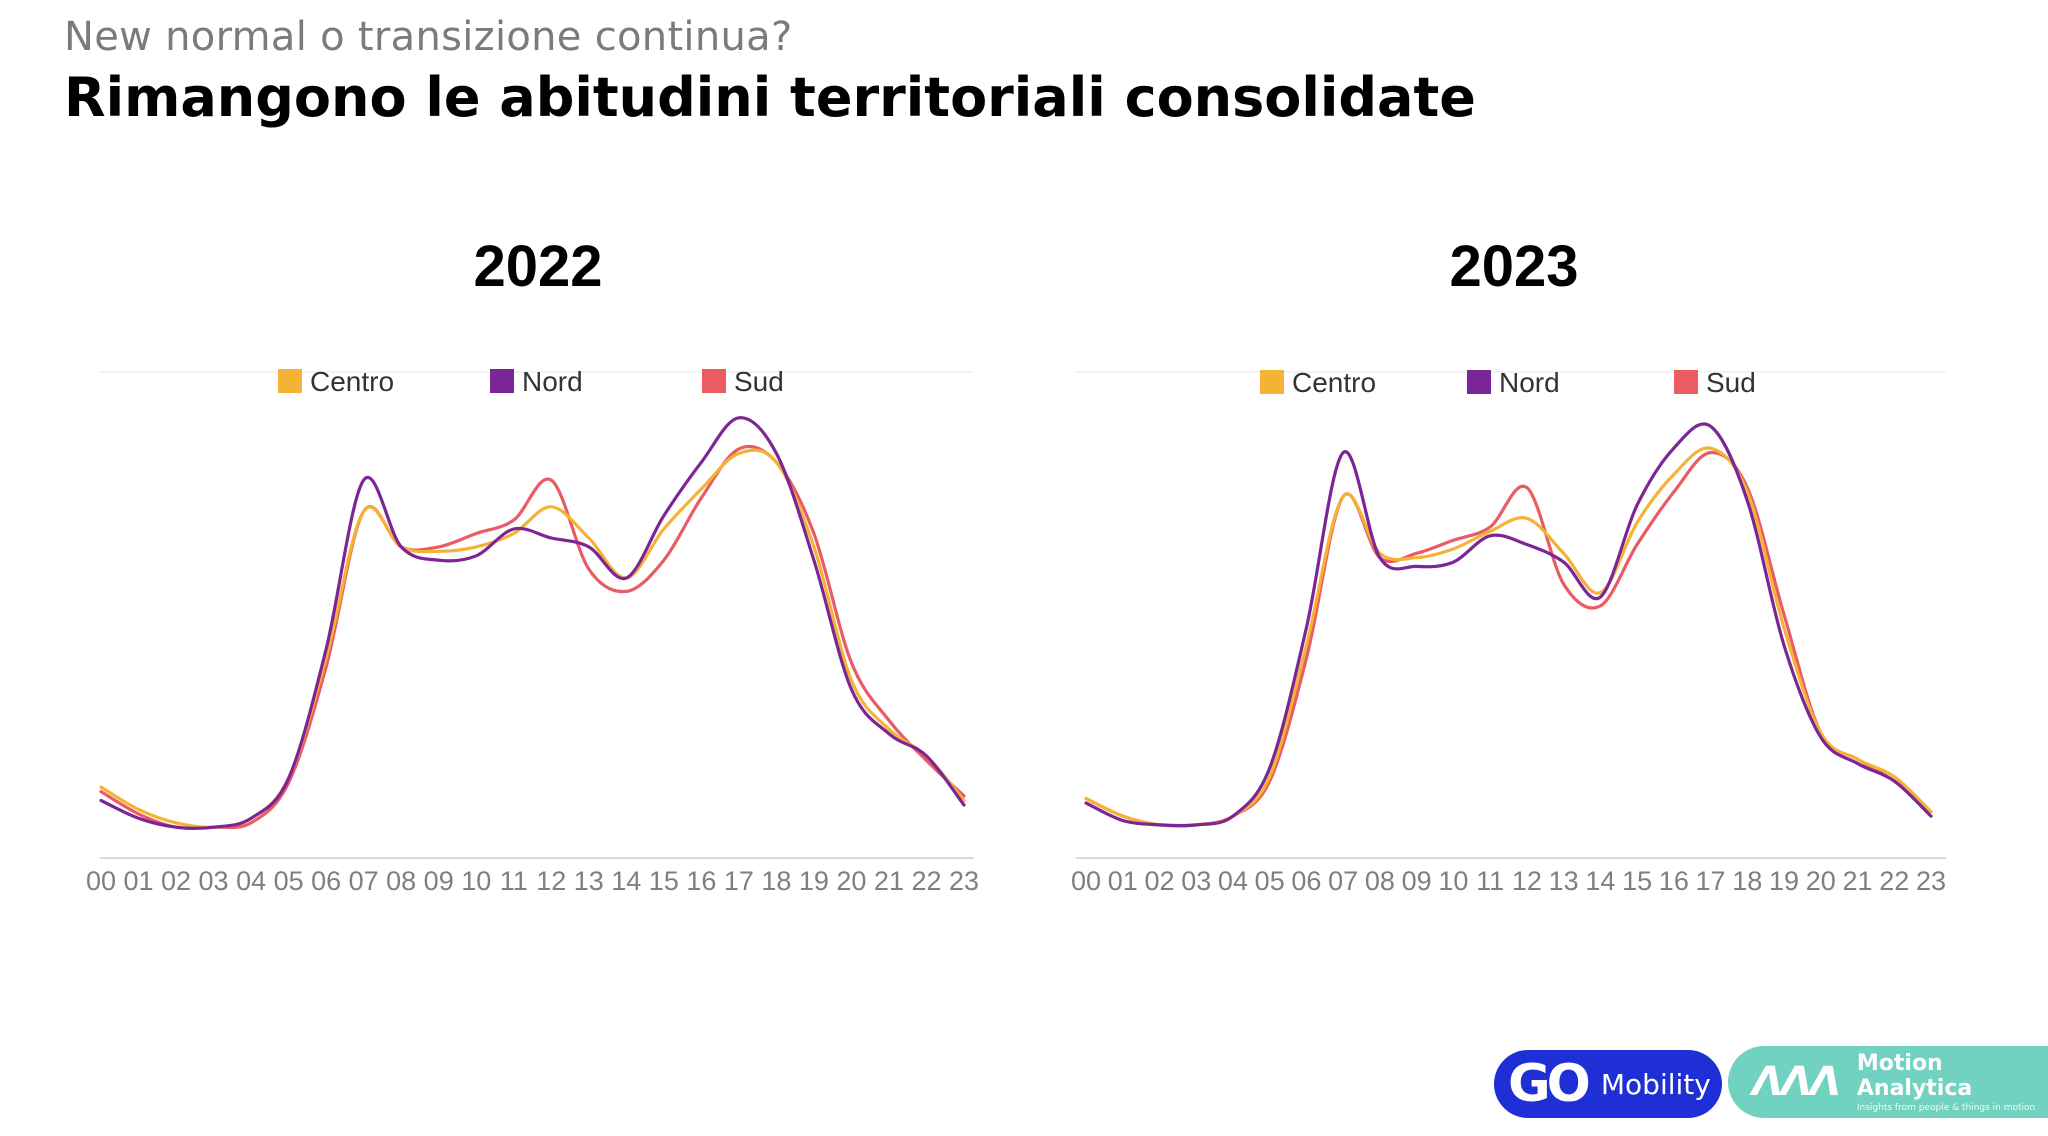 This screenshot has height=1136, width=2048. What do you see at coordinates (1914, 1076) in the screenshot?
I see `motion-analytica-title: Motion Analytica` at bounding box center [1914, 1076].